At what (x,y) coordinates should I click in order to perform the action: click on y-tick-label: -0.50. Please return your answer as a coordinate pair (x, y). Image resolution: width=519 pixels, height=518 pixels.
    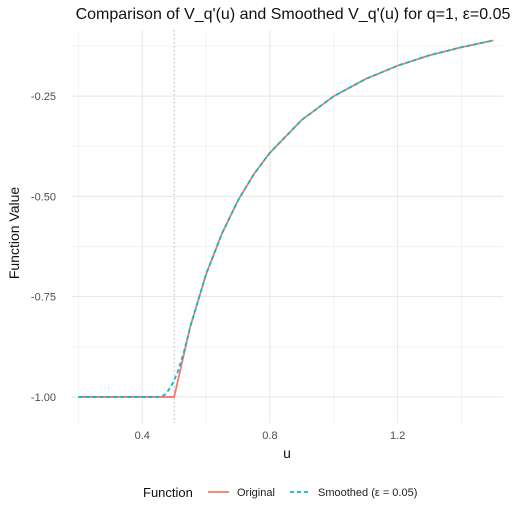
    Looking at the image, I should click on (43, 197).